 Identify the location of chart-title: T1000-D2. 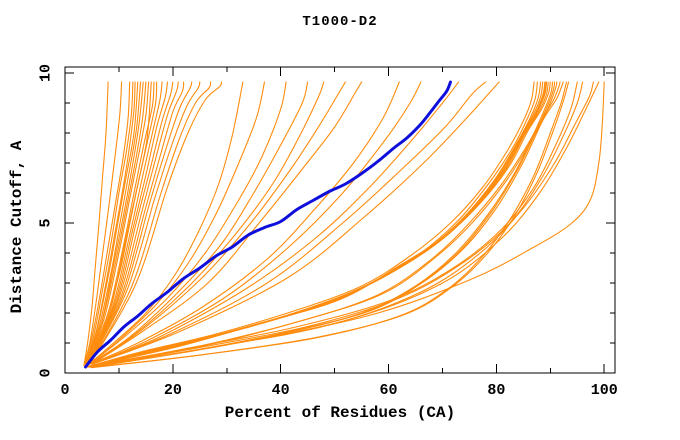
(340, 22).